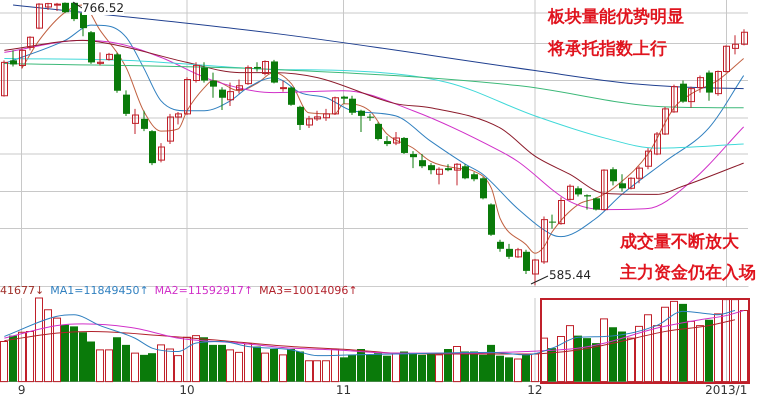 The width and height of the screenshot is (775, 400). What do you see at coordinates (726, 389) in the screenshot?
I see `x-tick-label: 2013/1` at bounding box center [726, 389].